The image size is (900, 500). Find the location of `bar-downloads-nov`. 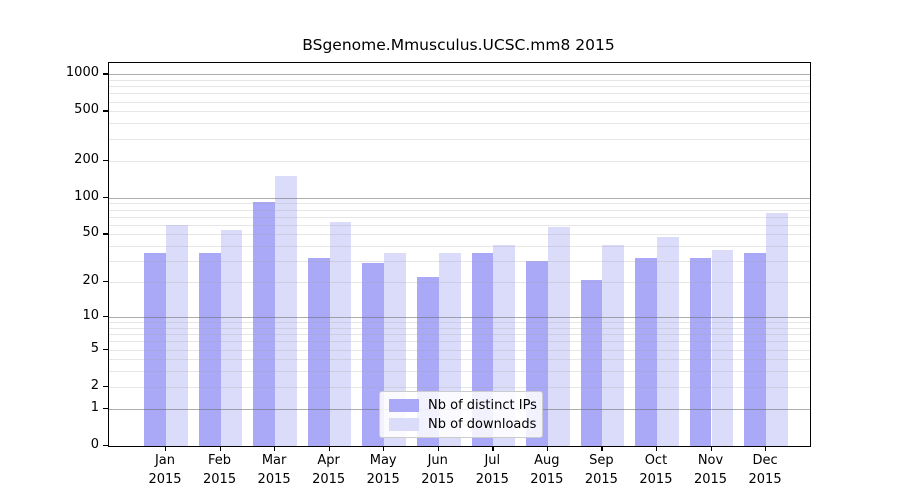

bar-downloads-nov is located at coordinates (722, 348).